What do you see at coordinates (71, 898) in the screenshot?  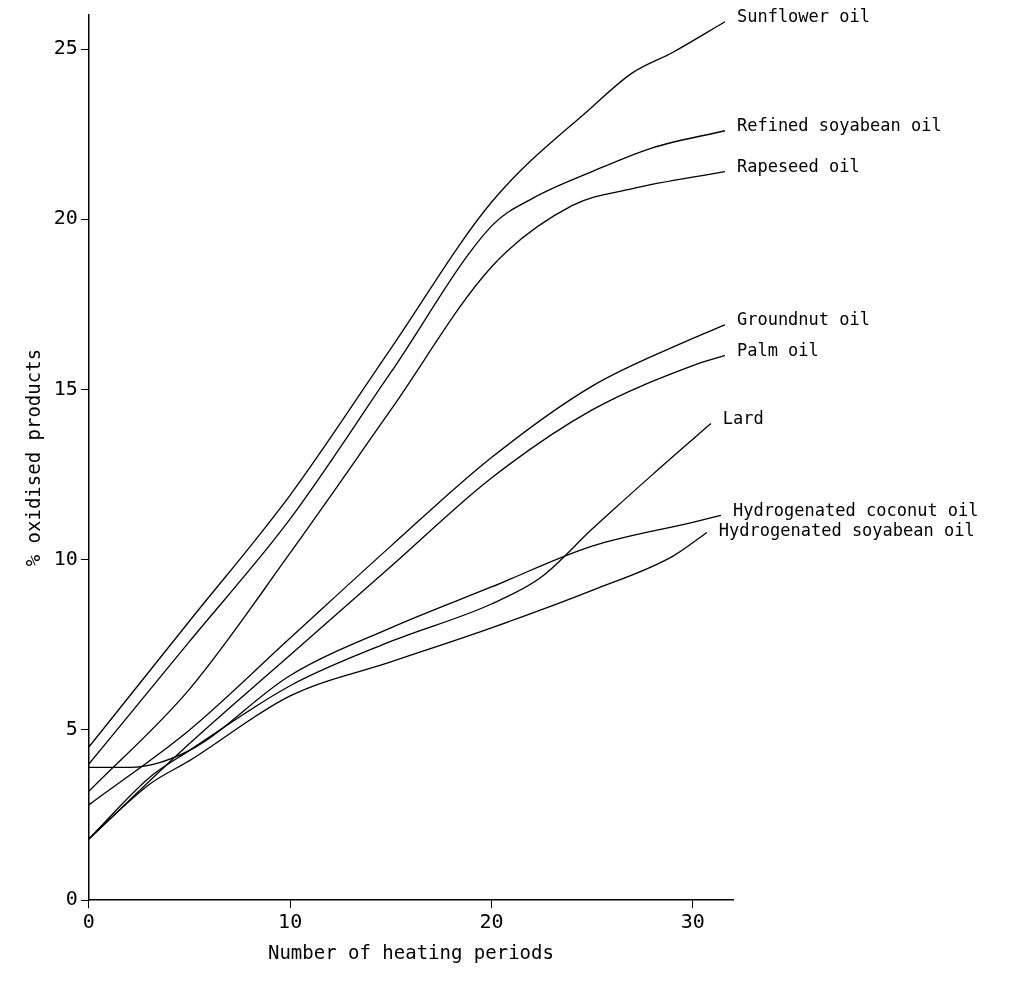 I see `y-tick-label: 0` at bounding box center [71, 898].